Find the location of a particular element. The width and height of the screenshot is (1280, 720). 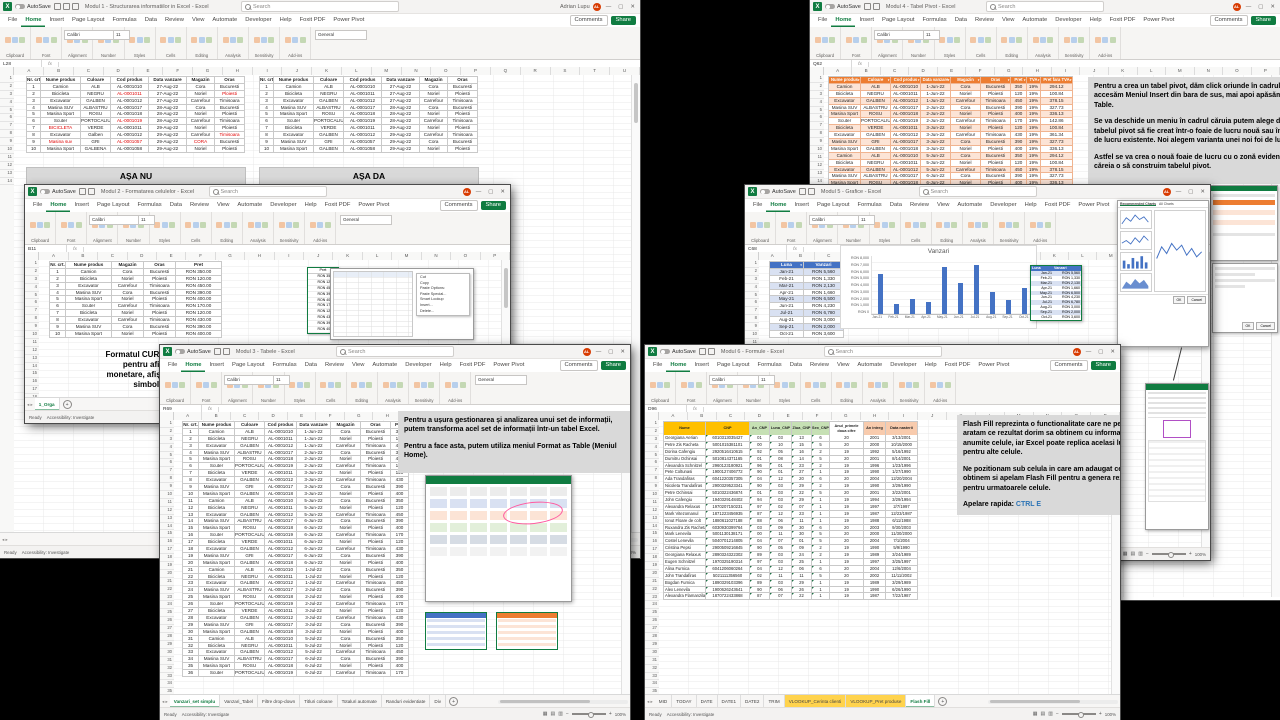

column-header: E is located at coordinates (149, 71).